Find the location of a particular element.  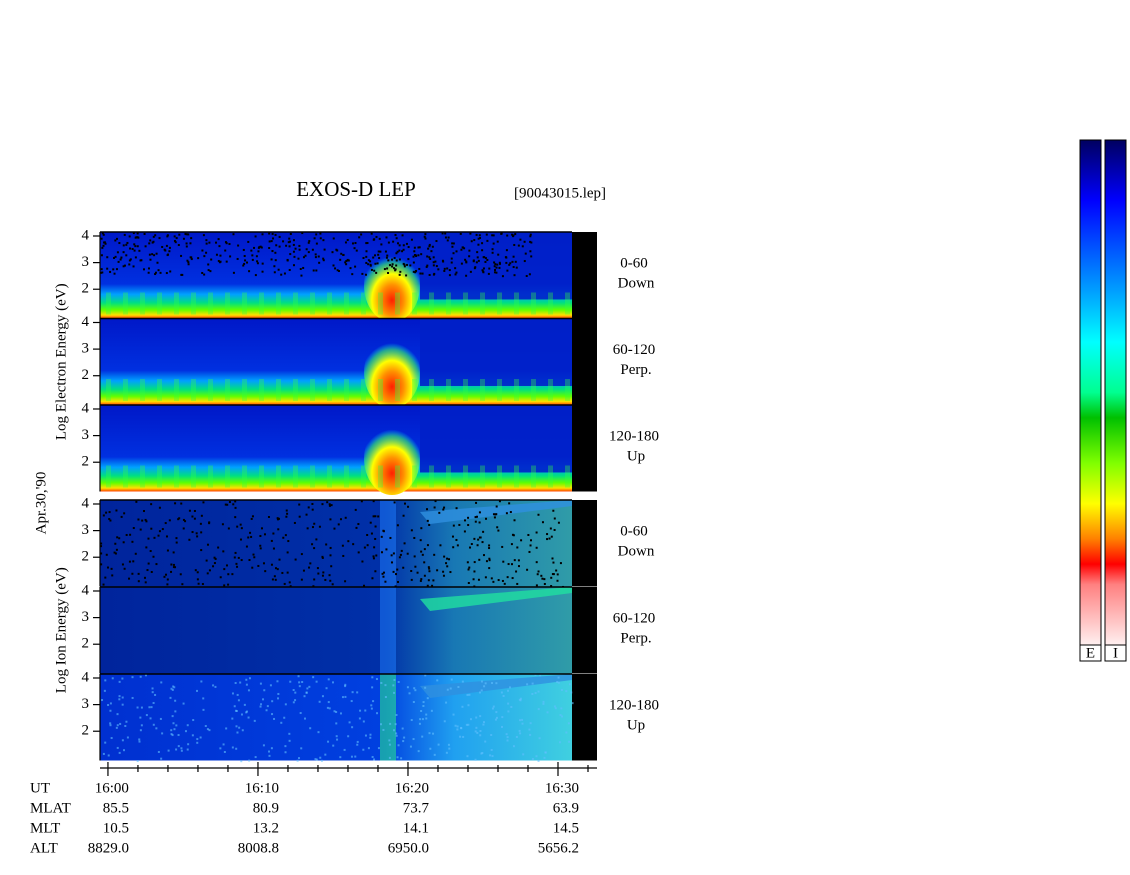

y-axis-label: Log Ion Energy (eV) is located at coordinates (61, 630).